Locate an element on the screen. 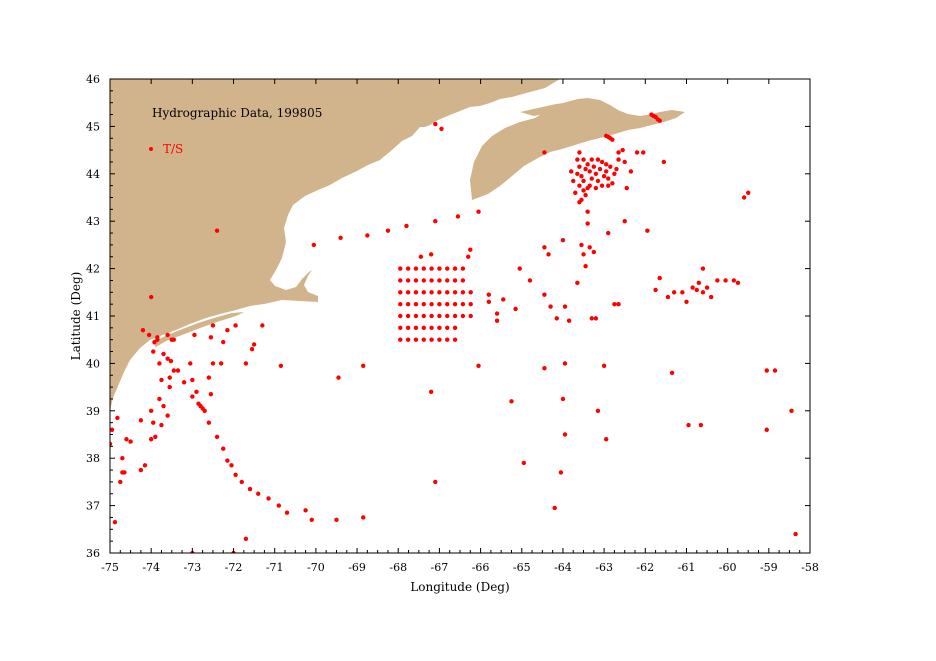  y-tick-label: 40 is located at coordinates (93, 363).